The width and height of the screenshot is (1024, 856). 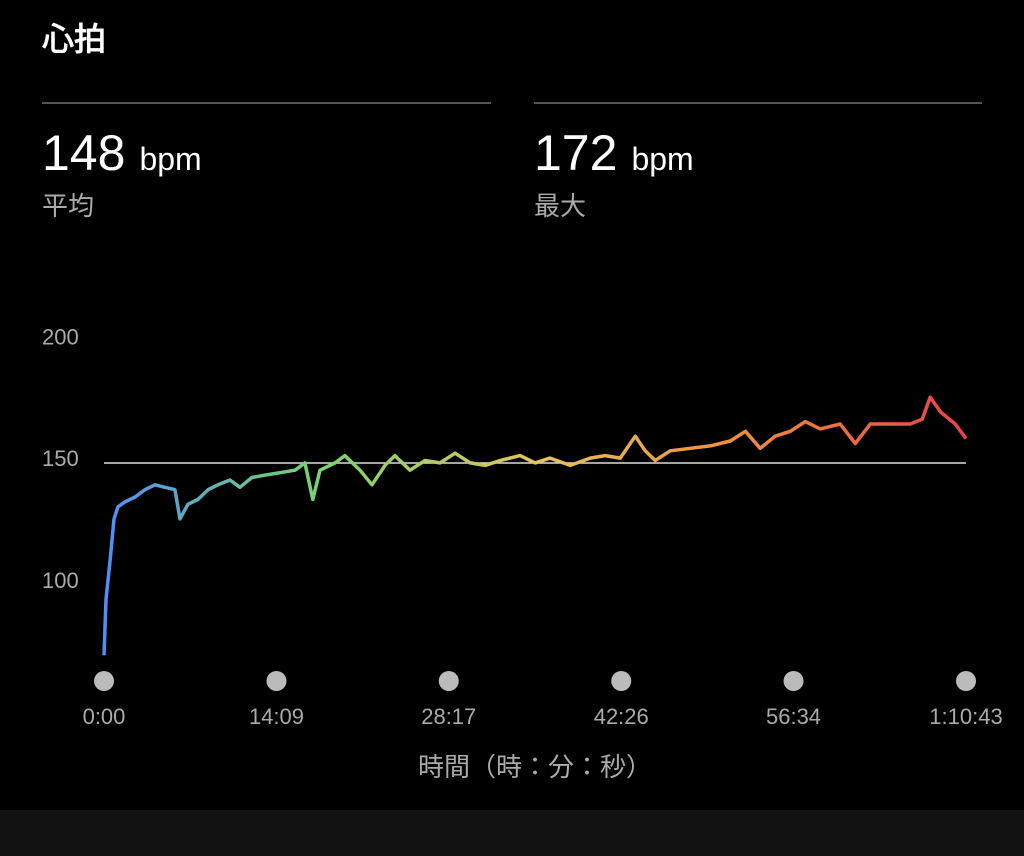 What do you see at coordinates (83, 153) in the screenshot?
I see `stat-value: 148` at bounding box center [83, 153].